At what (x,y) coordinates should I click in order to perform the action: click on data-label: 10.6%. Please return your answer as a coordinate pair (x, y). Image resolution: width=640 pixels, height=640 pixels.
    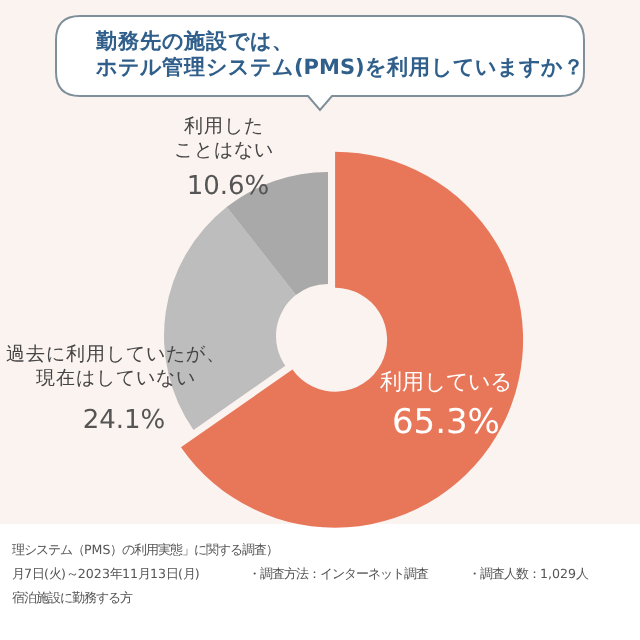
    Looking at the image, I should click on (228, 187).